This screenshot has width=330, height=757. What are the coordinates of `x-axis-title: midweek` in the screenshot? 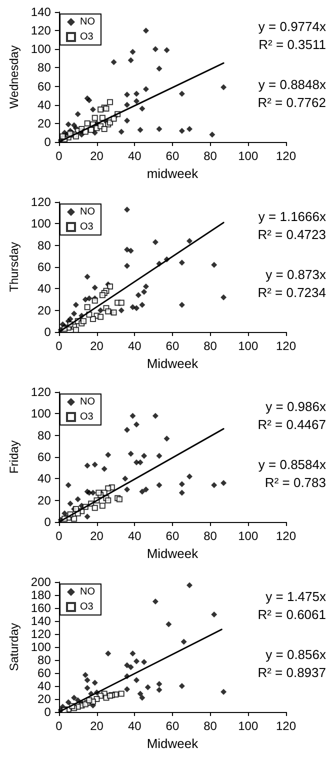 It's located at (172, 173).